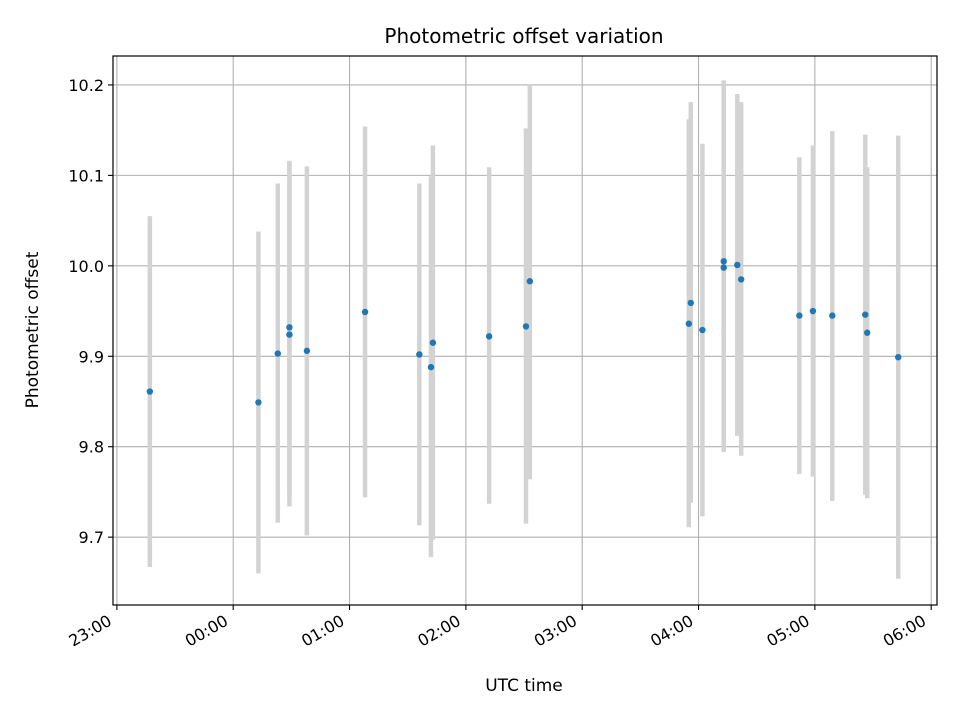  I want to click on y-axis-ticks: 9.7 9.8 9.9 10.0 10.1 10.2, so click(90, 311).